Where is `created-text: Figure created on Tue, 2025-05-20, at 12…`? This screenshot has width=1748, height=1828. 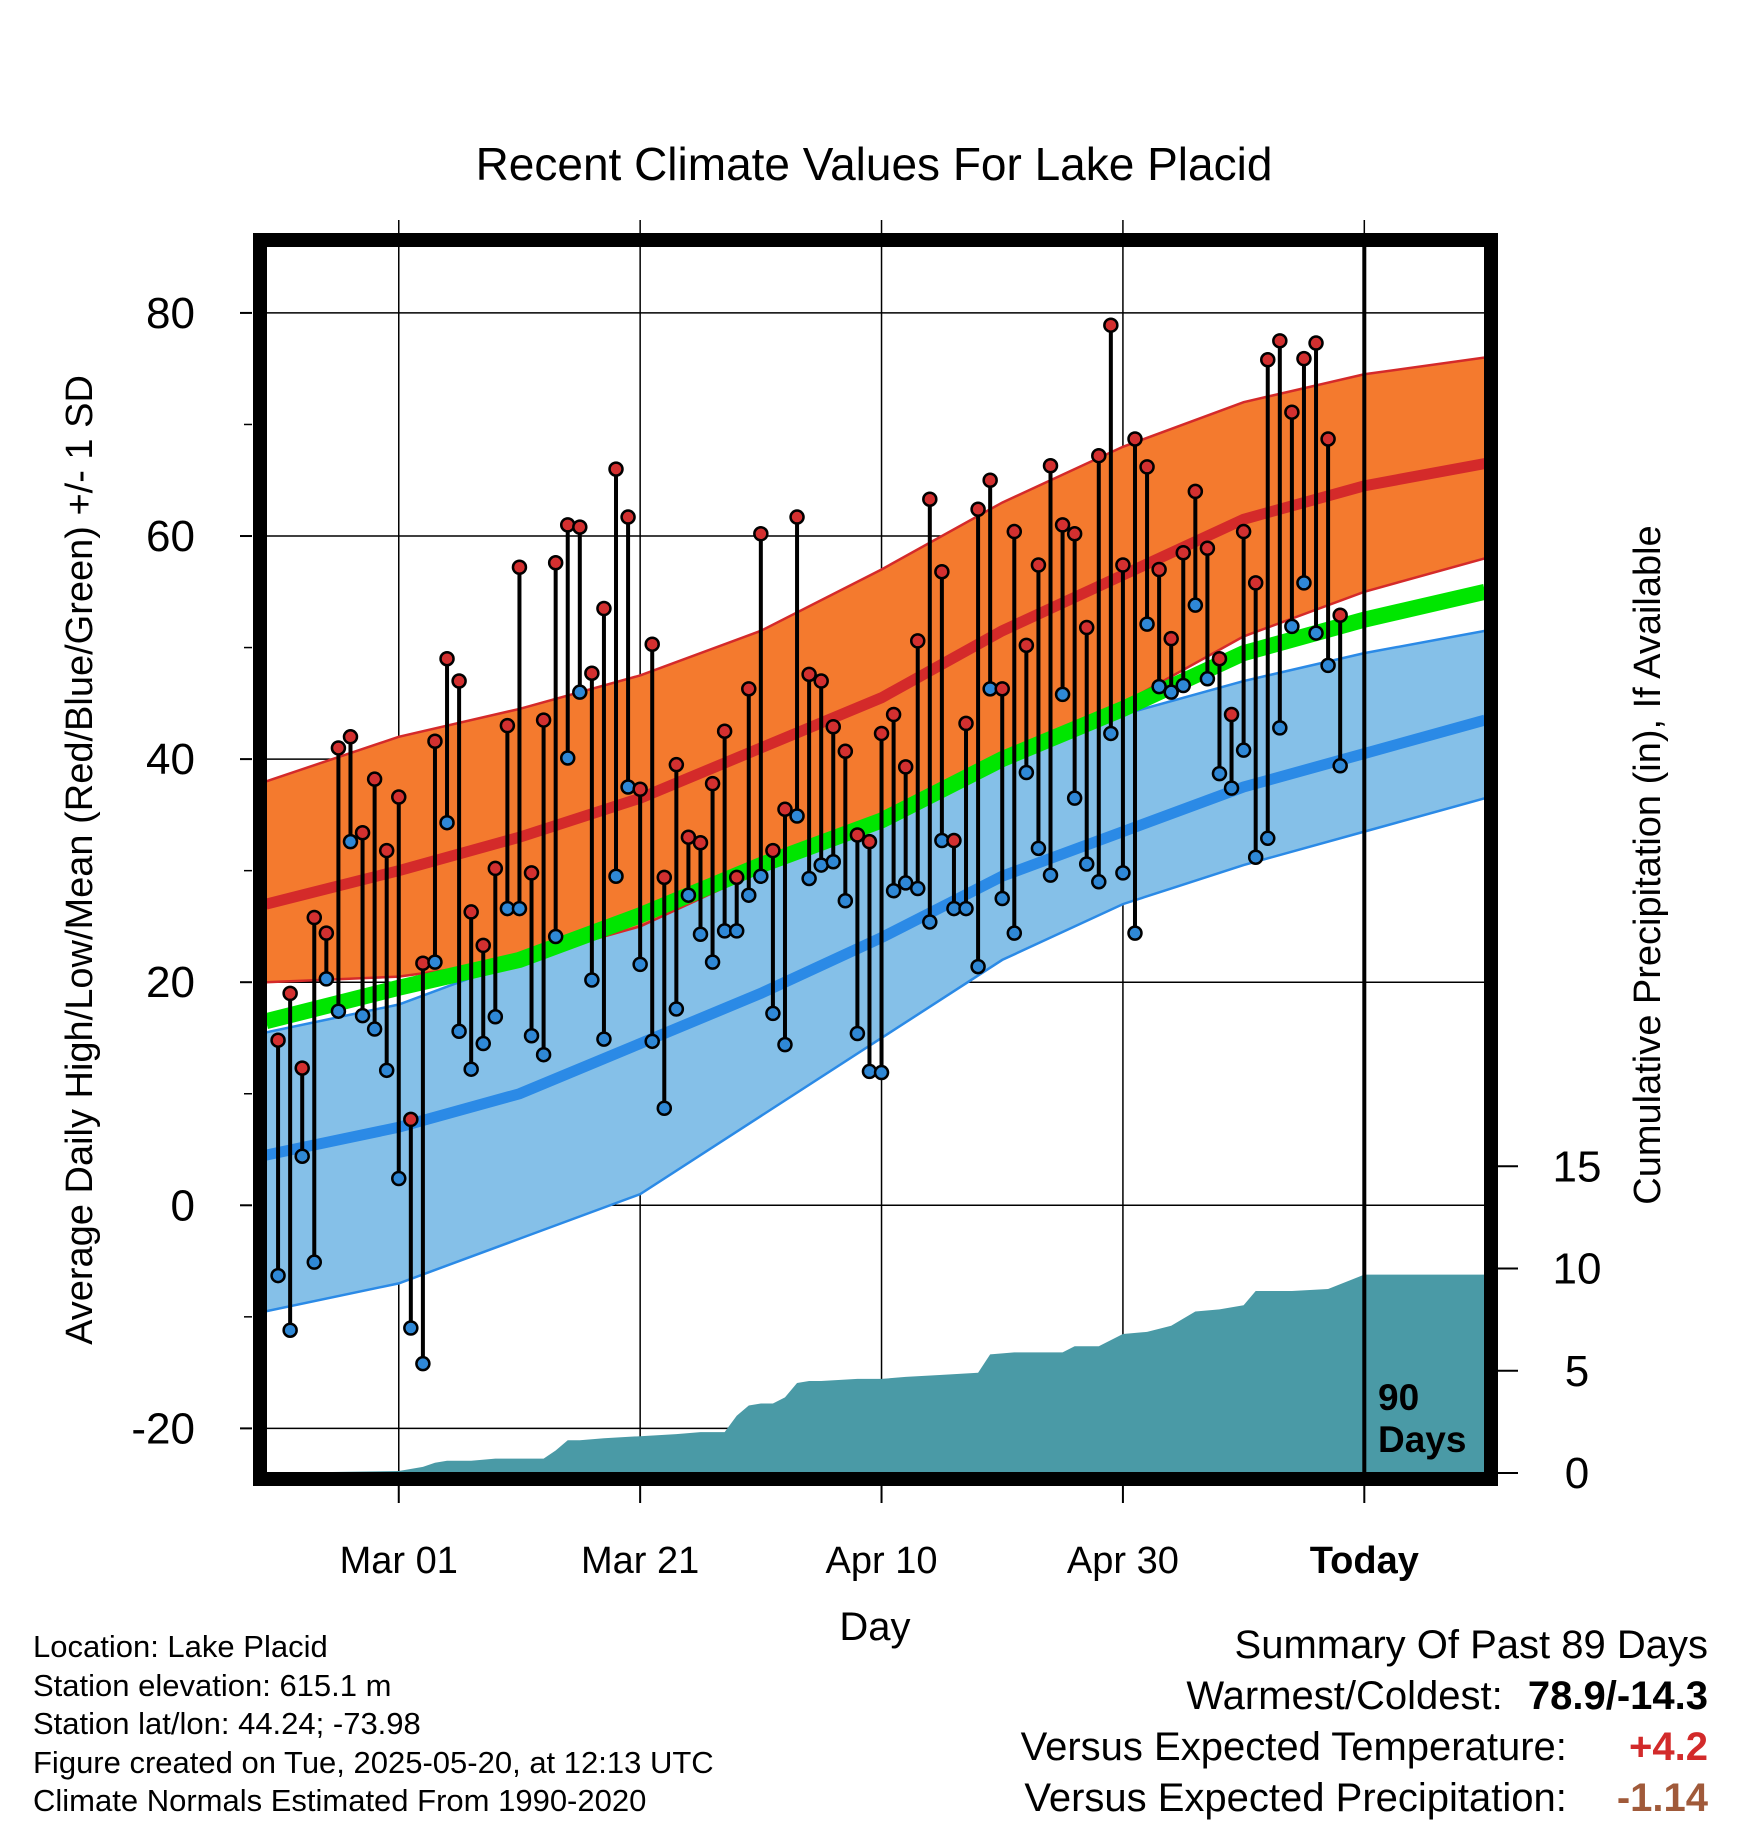 created-text: Figure created on Tue, 2025-05-20, at 12… is located at coordinates (373, 1762).